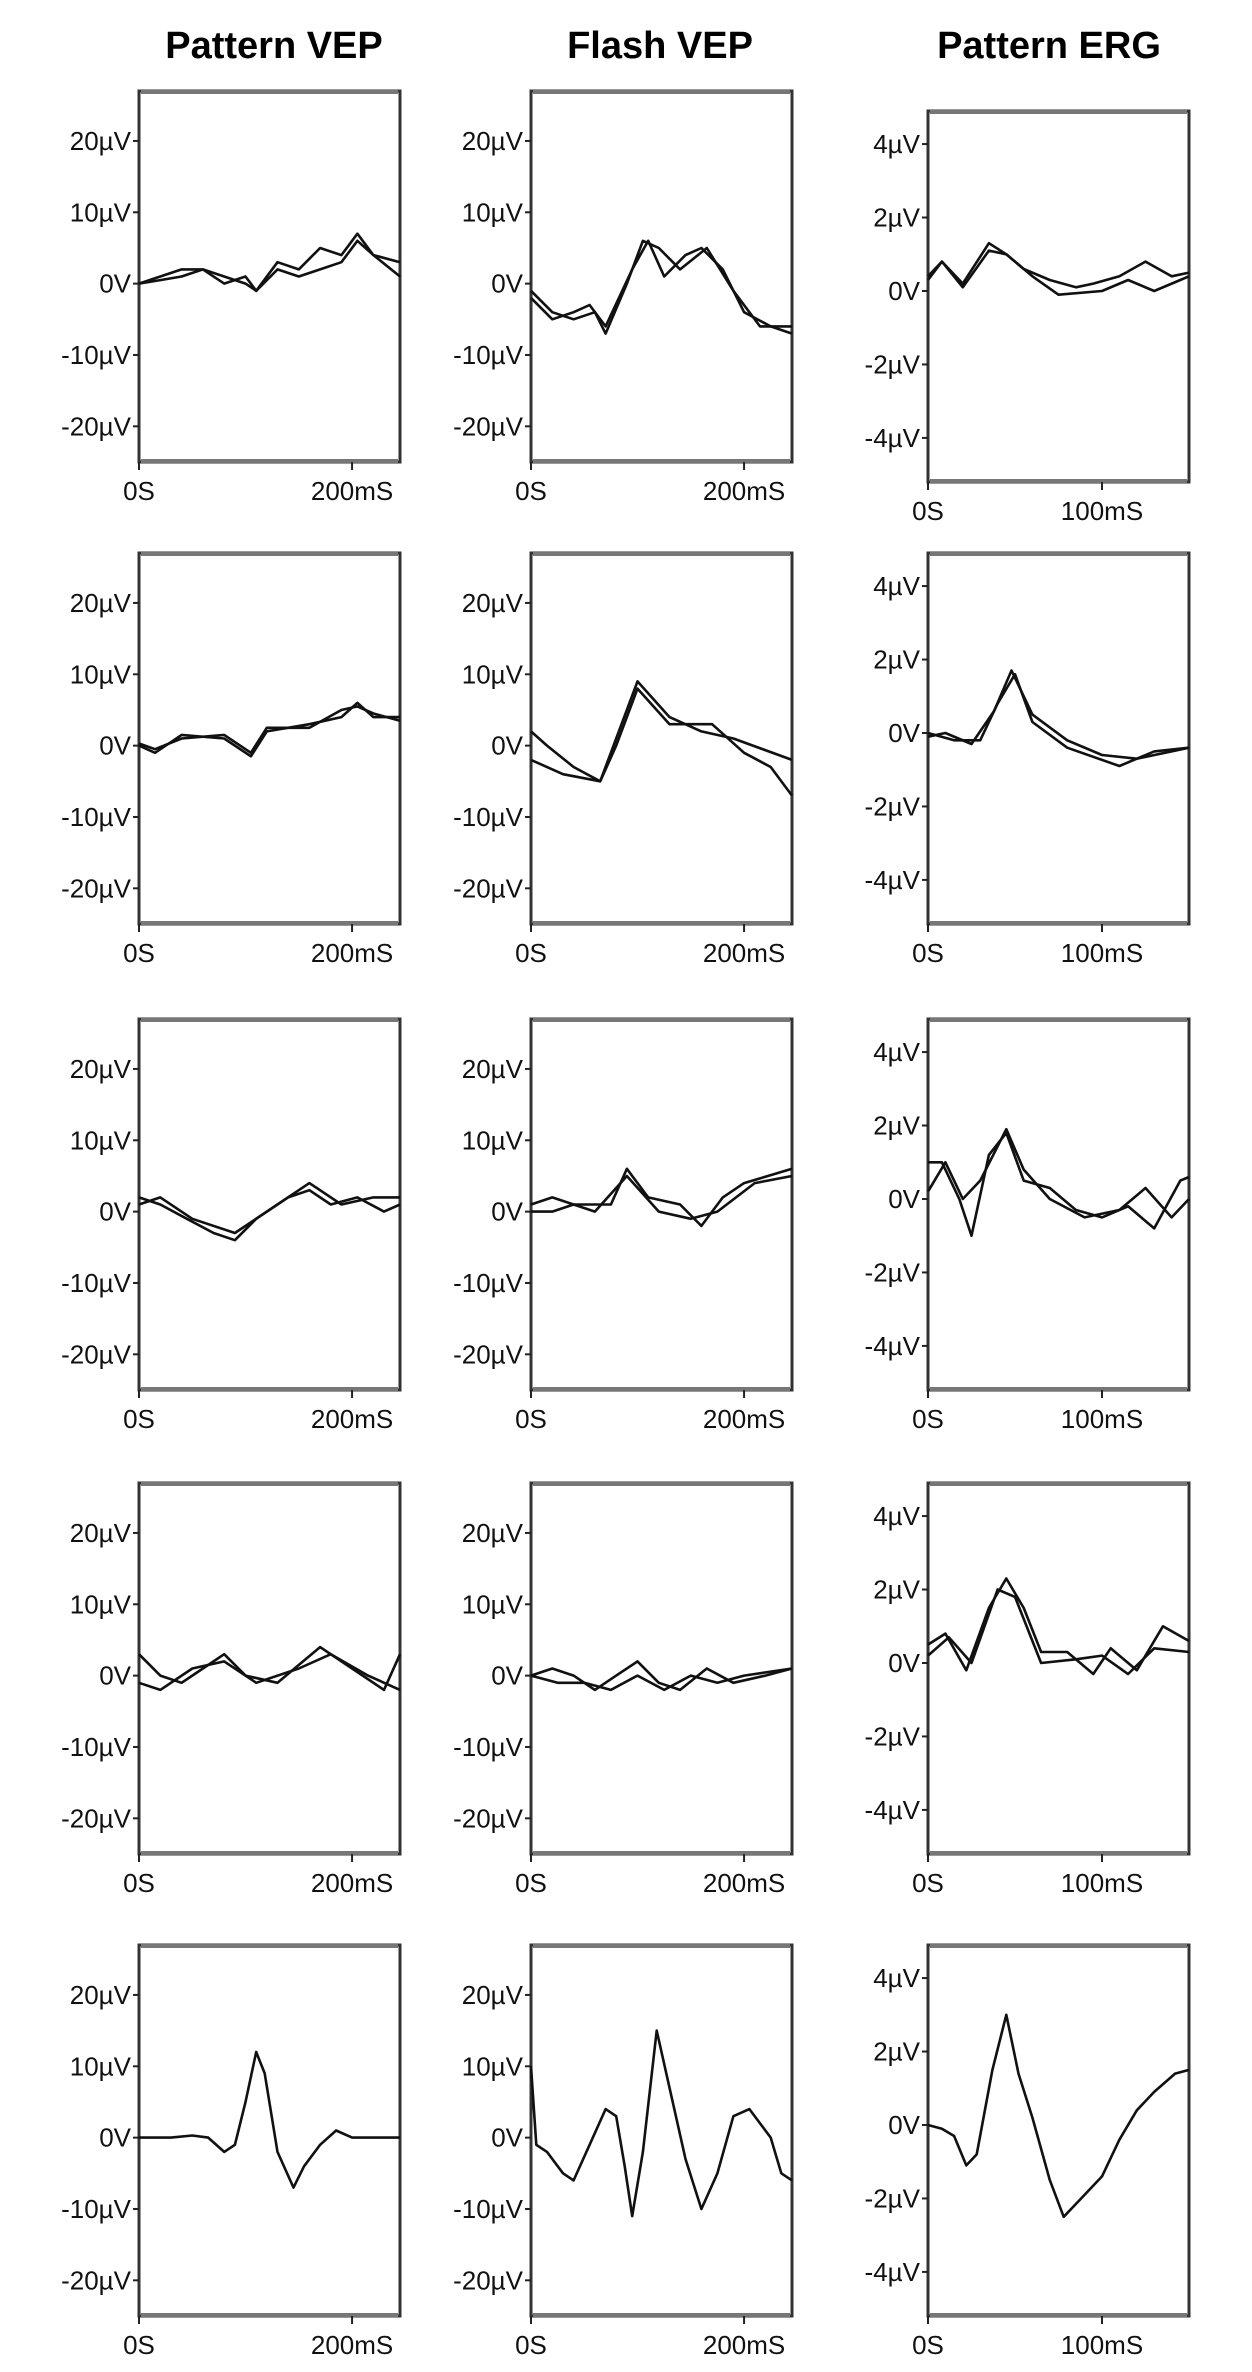  Describe the element at coordinates (274, 46) in the screenshot. I see `column-title: Pattern VEP` at that location.